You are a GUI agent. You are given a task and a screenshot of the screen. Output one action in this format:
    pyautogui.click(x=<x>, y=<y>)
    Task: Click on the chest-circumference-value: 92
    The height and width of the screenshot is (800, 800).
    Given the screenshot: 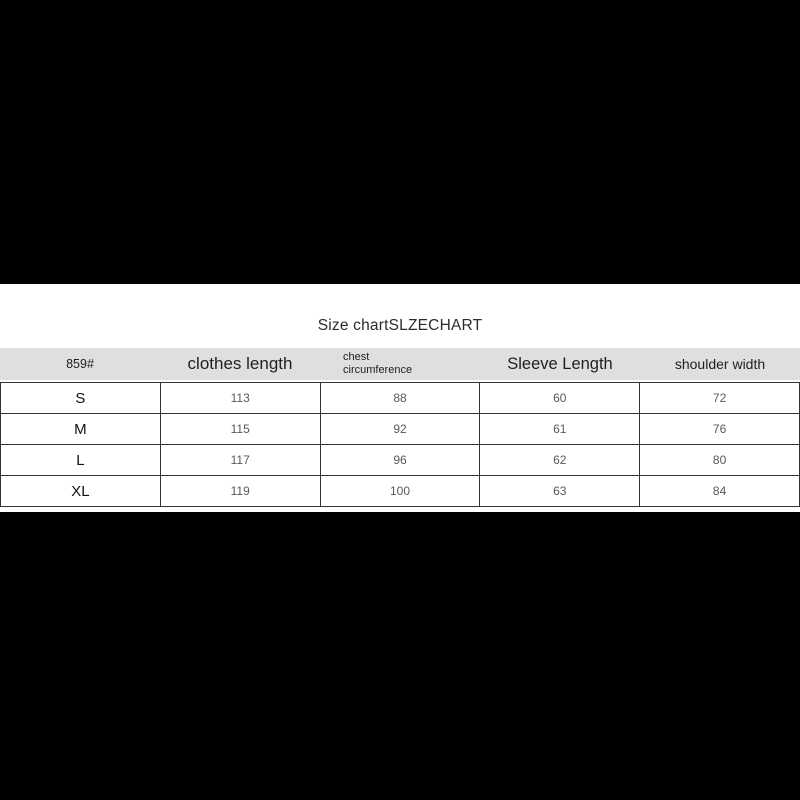 What is the action you would take?
    pyautogui.click(x=400, y=429)
    